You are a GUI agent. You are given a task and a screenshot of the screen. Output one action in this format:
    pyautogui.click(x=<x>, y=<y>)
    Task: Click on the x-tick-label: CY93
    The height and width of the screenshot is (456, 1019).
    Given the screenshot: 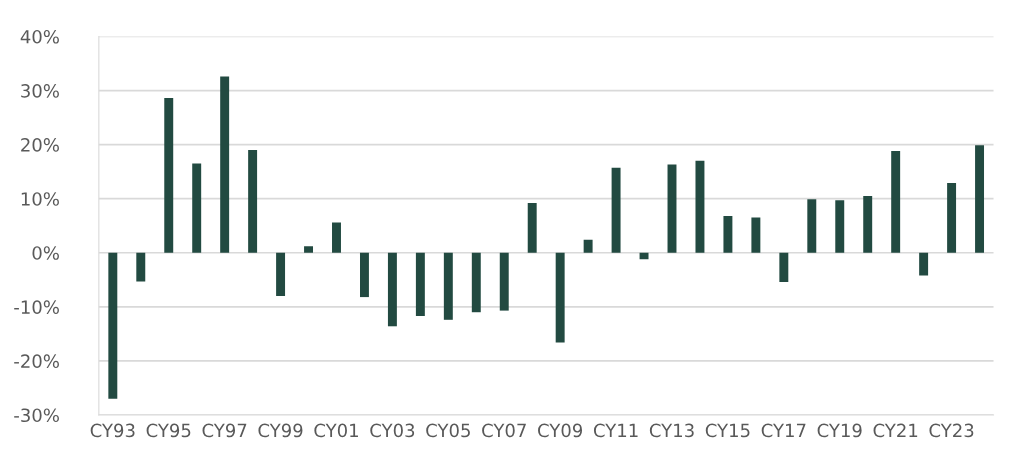 What is the action you would take?
    pyautogui.click(x=112, y=430)
    